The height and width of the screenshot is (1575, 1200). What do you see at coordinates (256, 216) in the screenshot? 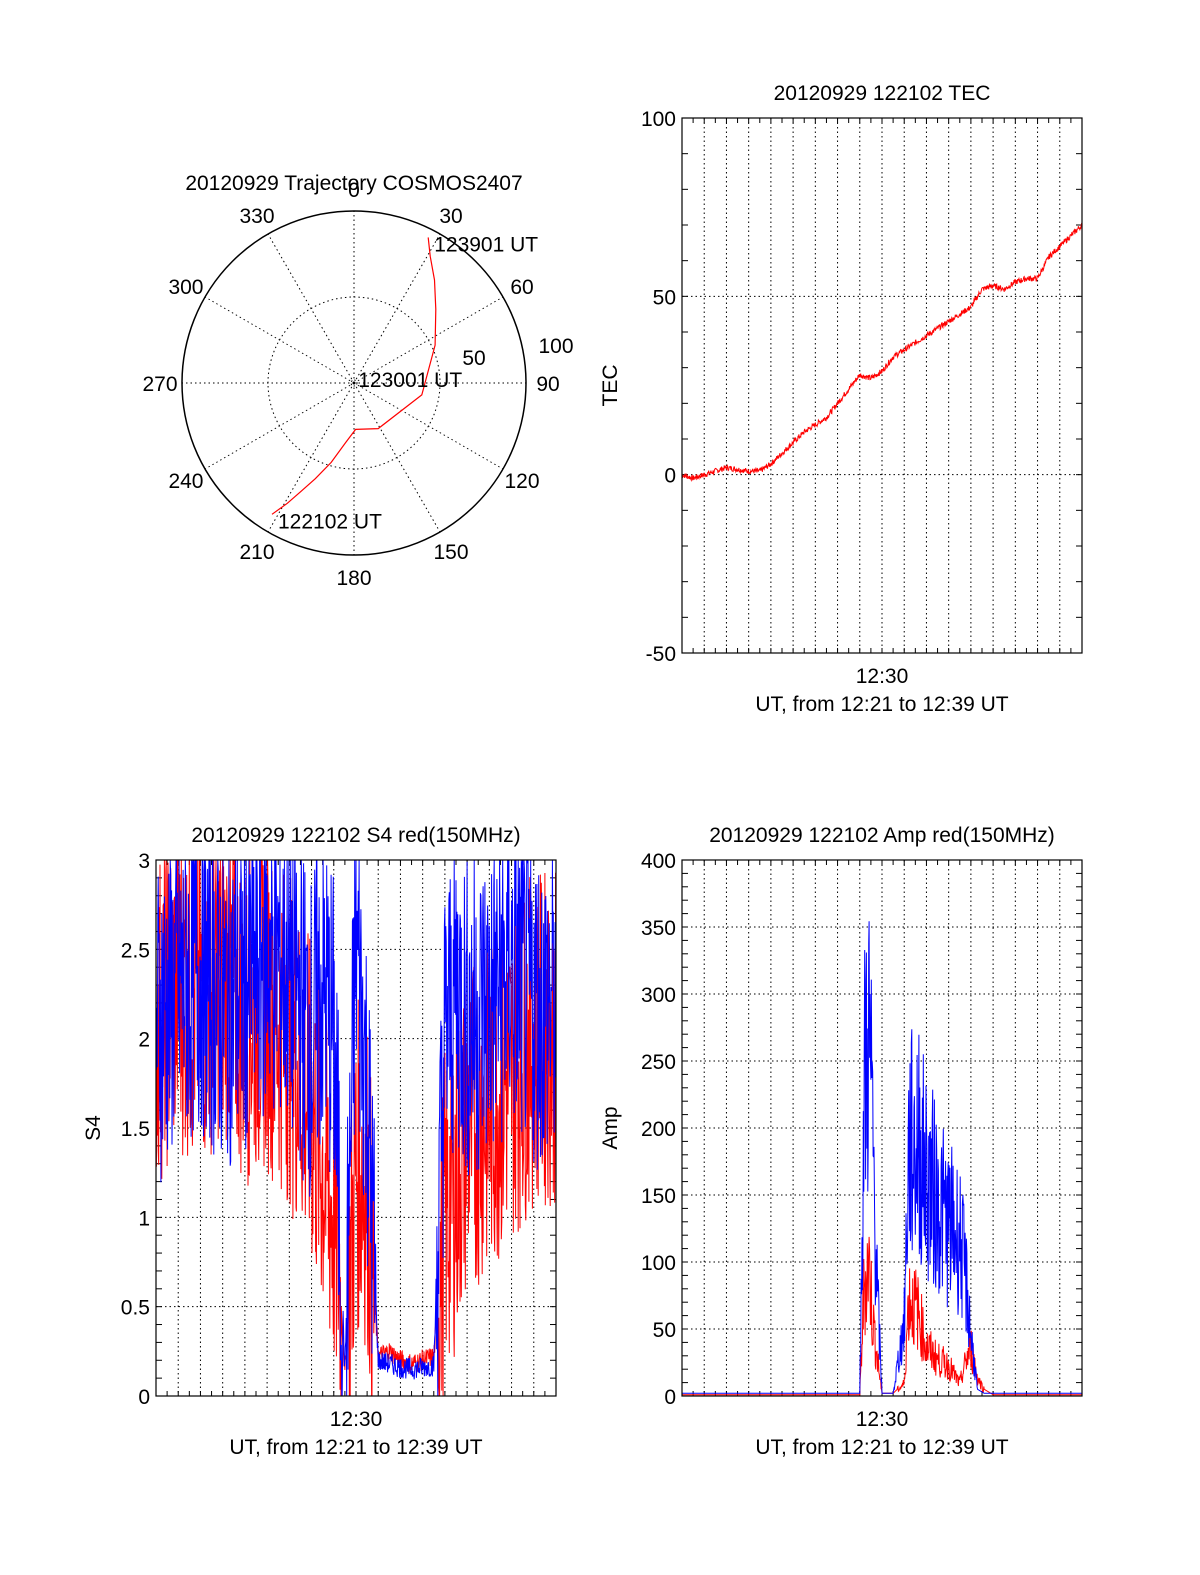
I see `polar-azimuth-label: 330` at bounding box center [256, 216].